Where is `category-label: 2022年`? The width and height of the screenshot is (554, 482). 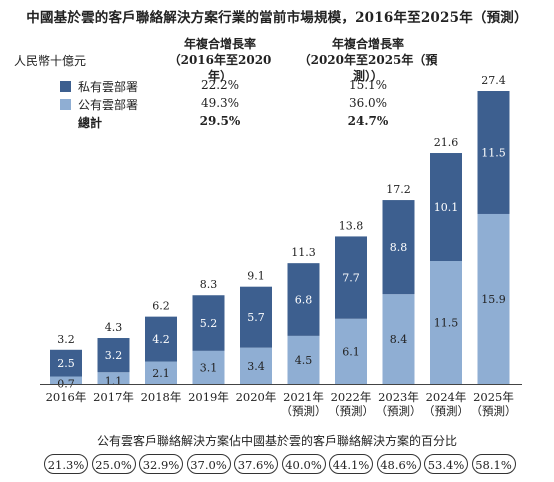
category-label: 2022年 is located at coordinates (351, 397).